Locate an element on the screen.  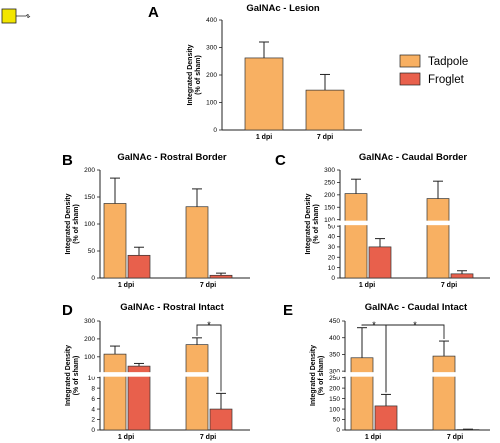
panel-title: GalNAc - Lesion is located at coordinates (283, 8).